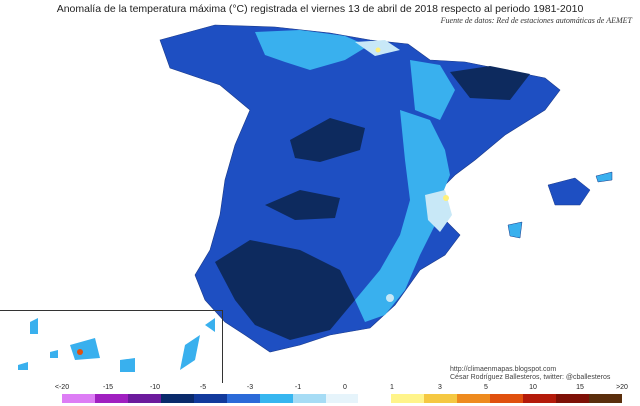 This screenshot has height=406, width=640. Describe the element at coordinates (345, 387) in the screenshot. I see `legend-tick-label: 0` at that location.